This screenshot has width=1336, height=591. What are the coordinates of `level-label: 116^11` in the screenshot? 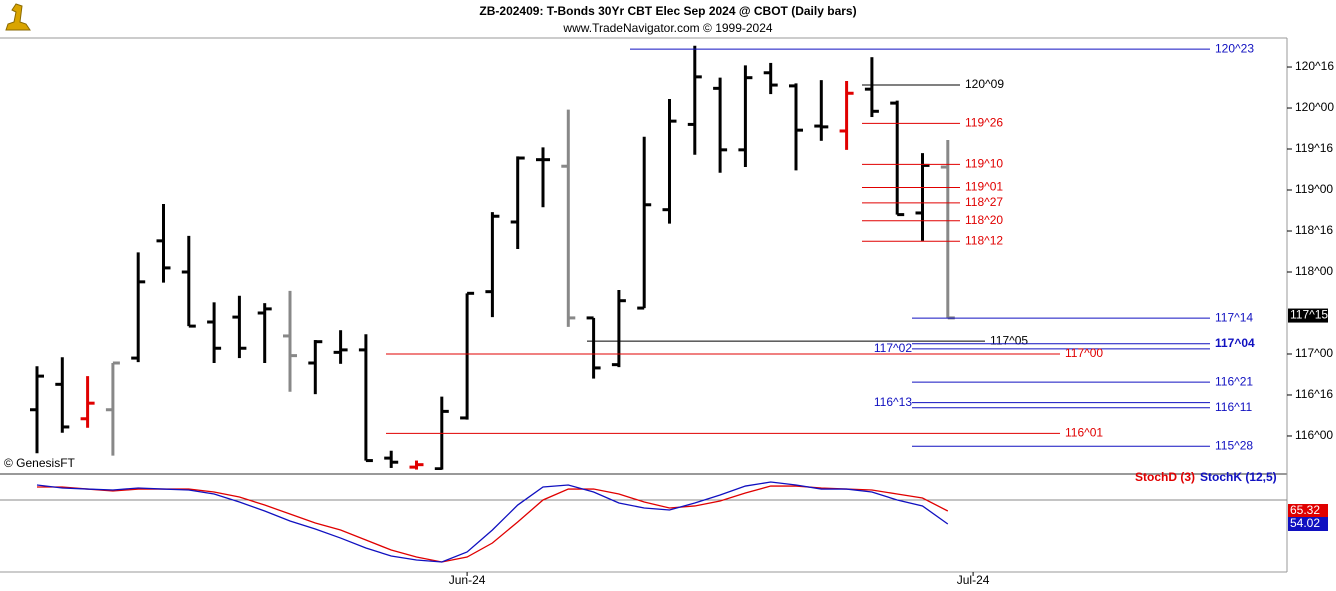 It's located at (1234, 407).